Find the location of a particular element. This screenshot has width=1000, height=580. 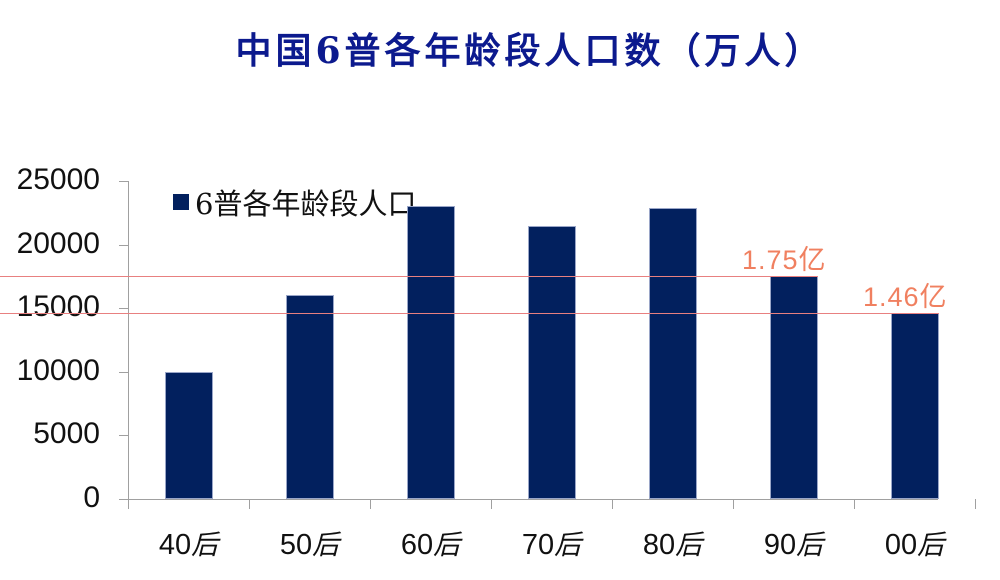

y-tick-label: 0 is located at coordinates (91, 497).